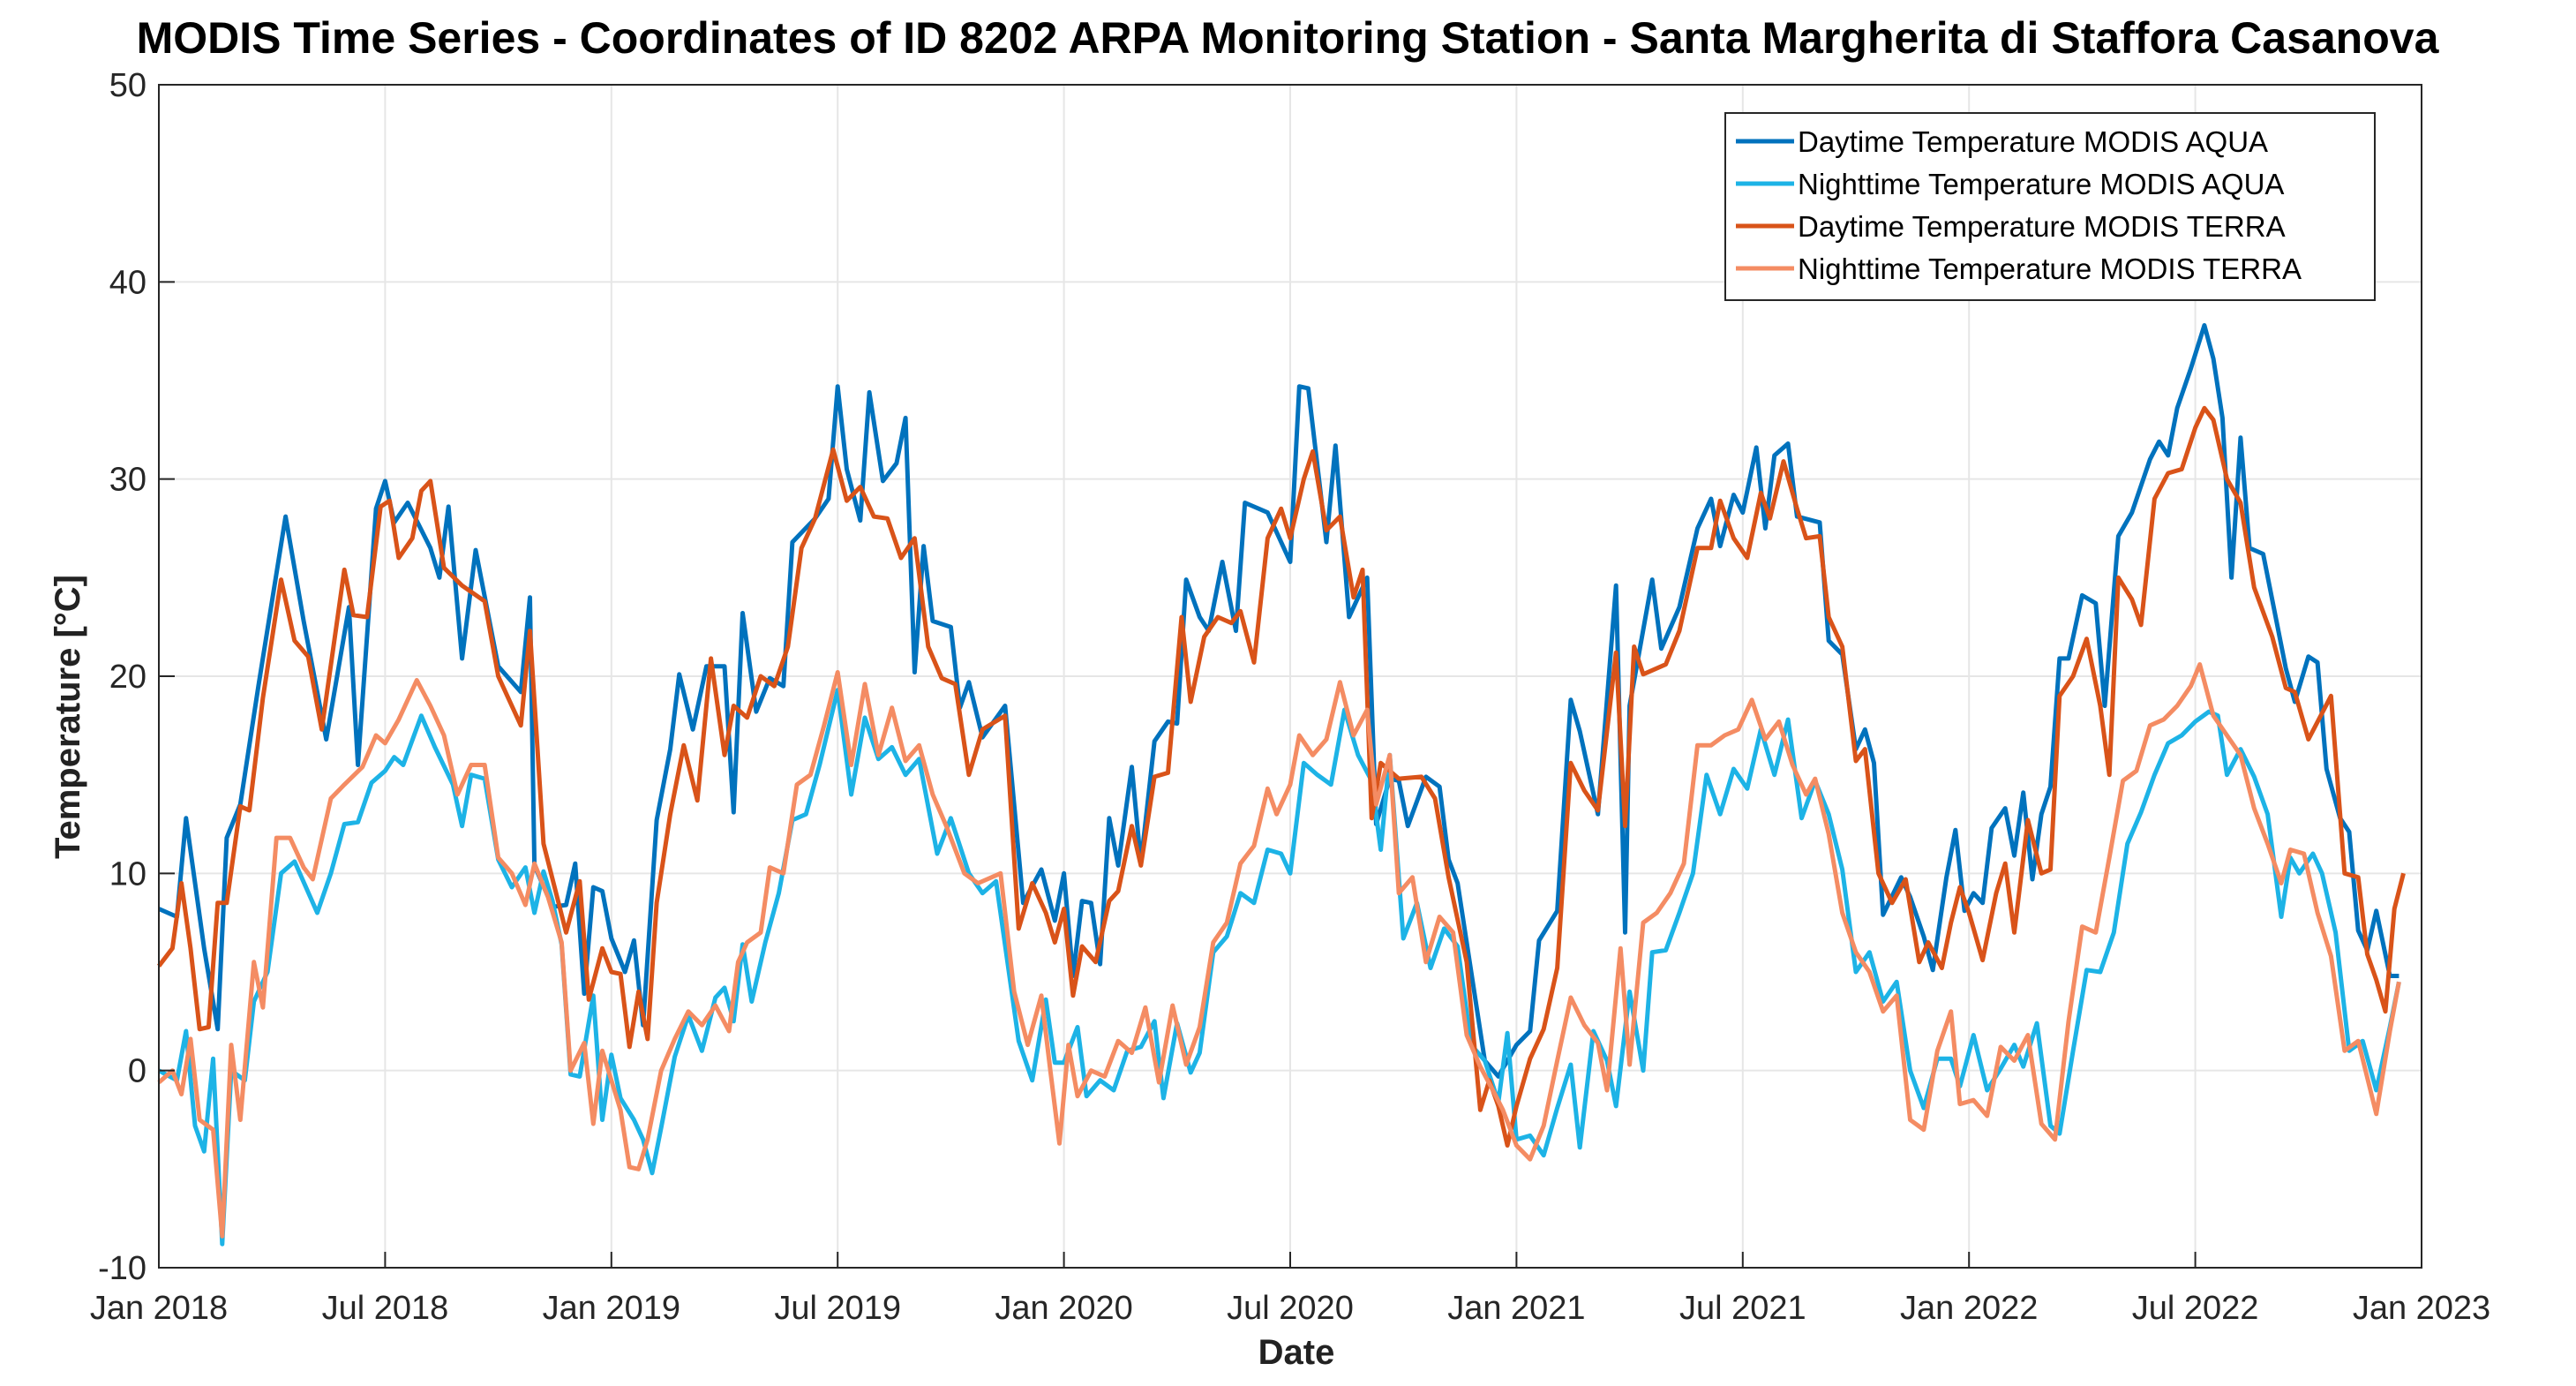 This screenshot has width=2576, height=1386. I want to click on legend-label-4: Nighttime Temperature MODIS TERRA, so click(2050, 268).